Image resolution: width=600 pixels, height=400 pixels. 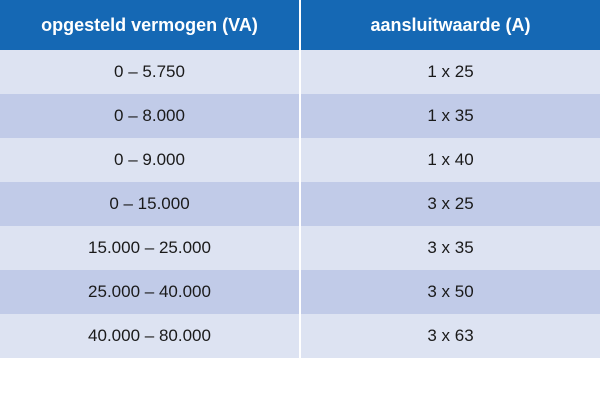 I want to click on table-row: 0 – 5.750 1 x 25, so click(x=300, y=72).